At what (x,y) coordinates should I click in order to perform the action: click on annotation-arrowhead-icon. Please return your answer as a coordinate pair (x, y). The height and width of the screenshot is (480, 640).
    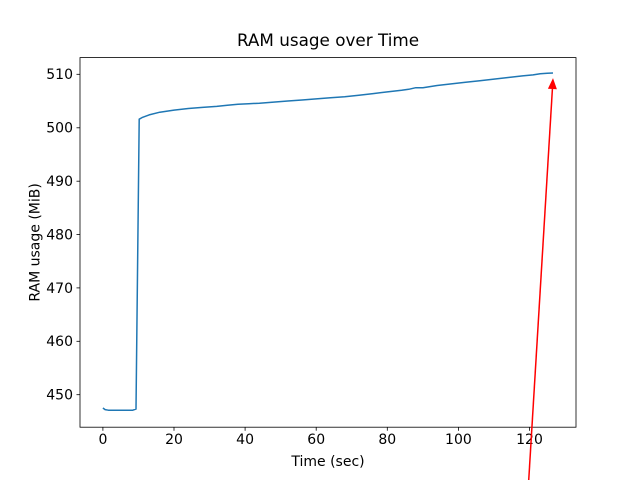
    Looking at the image, I should click on (552, 84).